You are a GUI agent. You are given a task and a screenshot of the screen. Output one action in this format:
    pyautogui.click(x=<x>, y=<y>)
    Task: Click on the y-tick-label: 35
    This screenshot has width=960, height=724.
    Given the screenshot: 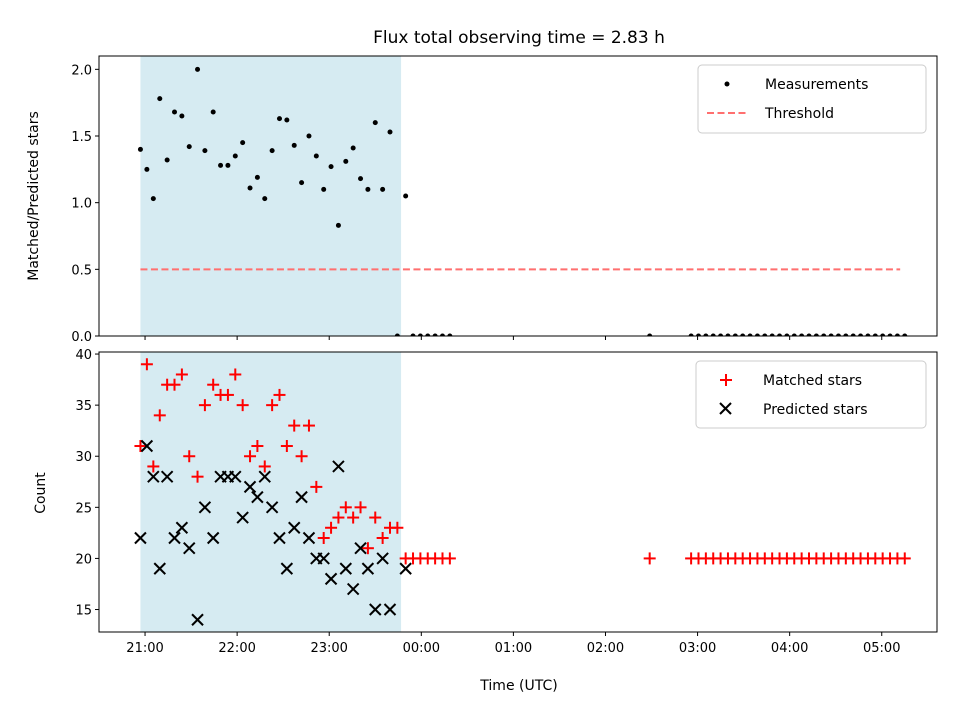 What is the action you would take?
    pyautogui.click(x=83, y=406)
    